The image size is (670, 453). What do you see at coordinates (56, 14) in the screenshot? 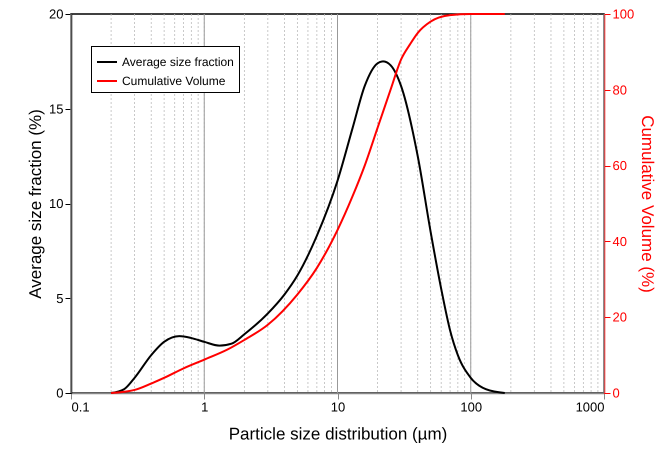
I see `y-tick-label: 20` at bounding box center [56, 14].